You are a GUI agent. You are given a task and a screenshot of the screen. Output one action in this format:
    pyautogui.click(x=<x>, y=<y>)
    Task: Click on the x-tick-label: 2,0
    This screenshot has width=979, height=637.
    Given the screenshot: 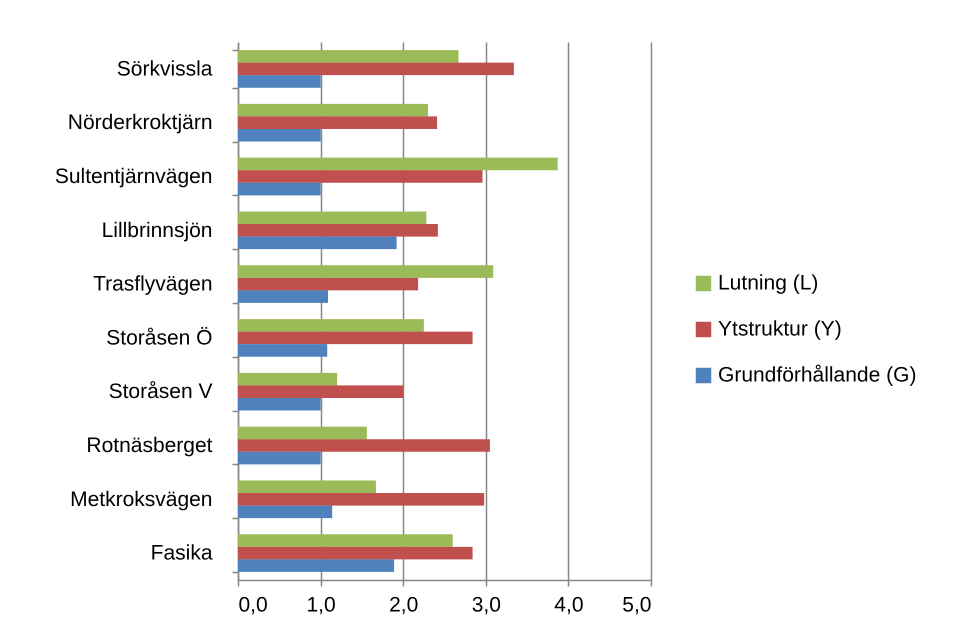 What is the action you would take?
    pyautogui.click(x=403, y=605)
    